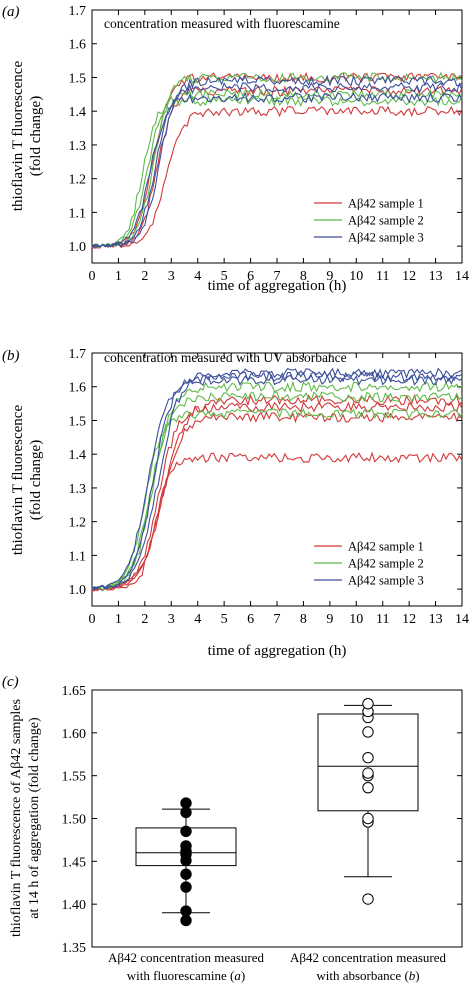 This screenshot has width=474, height=989. I want to click on svg-text: (fold change), so click(36, 480).